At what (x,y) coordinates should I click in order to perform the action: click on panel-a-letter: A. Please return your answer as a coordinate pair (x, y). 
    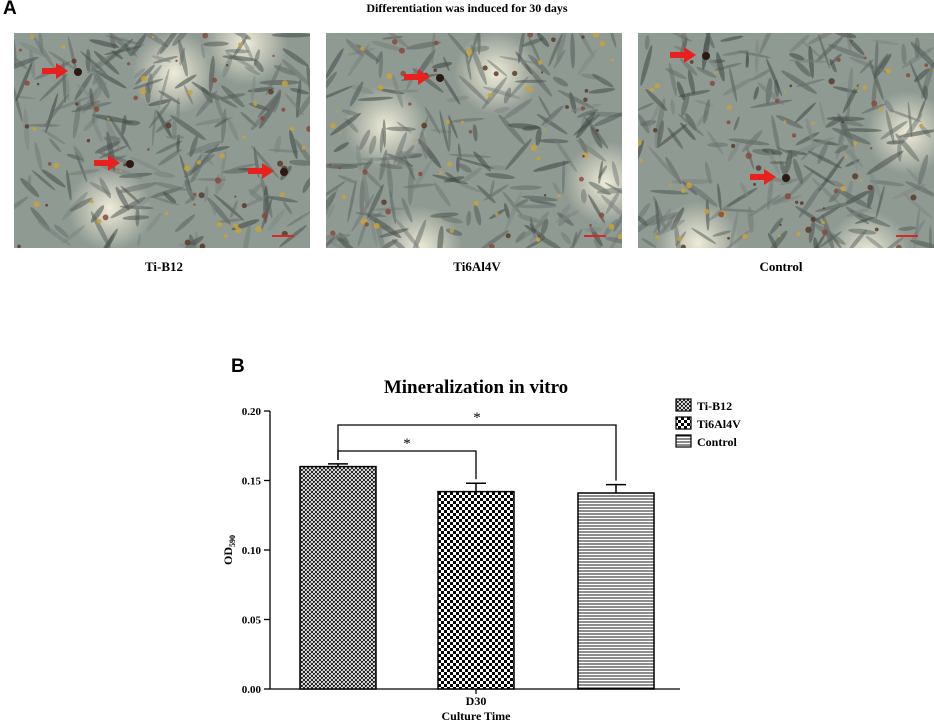
    Looking at the image, I should click on (10, 9).